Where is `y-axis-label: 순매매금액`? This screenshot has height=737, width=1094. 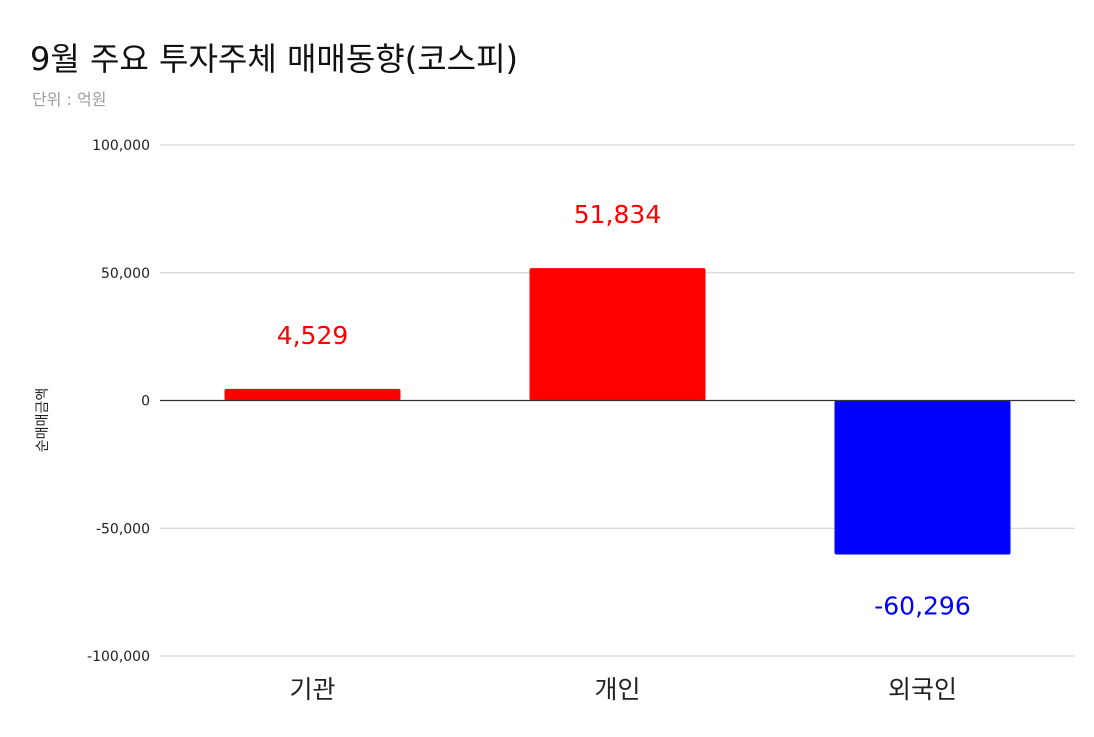
y-axis-label: 순매매금액 is located at coordinates (43, 420).